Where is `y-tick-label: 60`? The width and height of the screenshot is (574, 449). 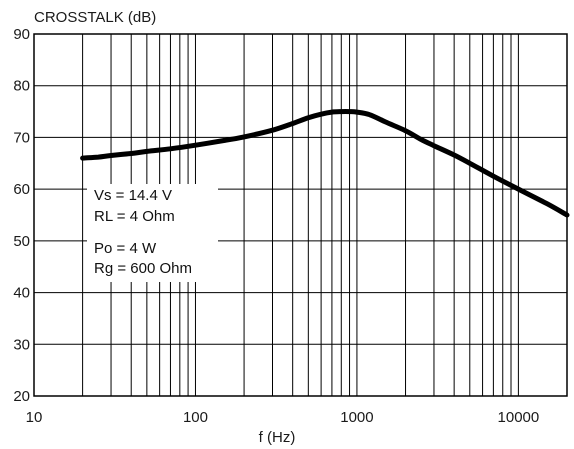
y-tick-label: 60 is located at coordinates (21, 189).